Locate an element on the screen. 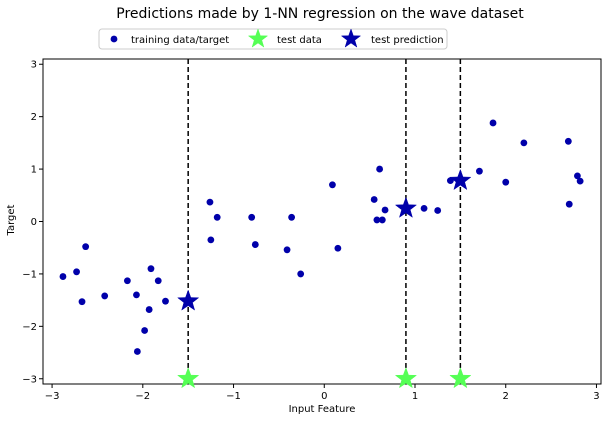  legend-marker-circle is located at coordinates (114, 39).